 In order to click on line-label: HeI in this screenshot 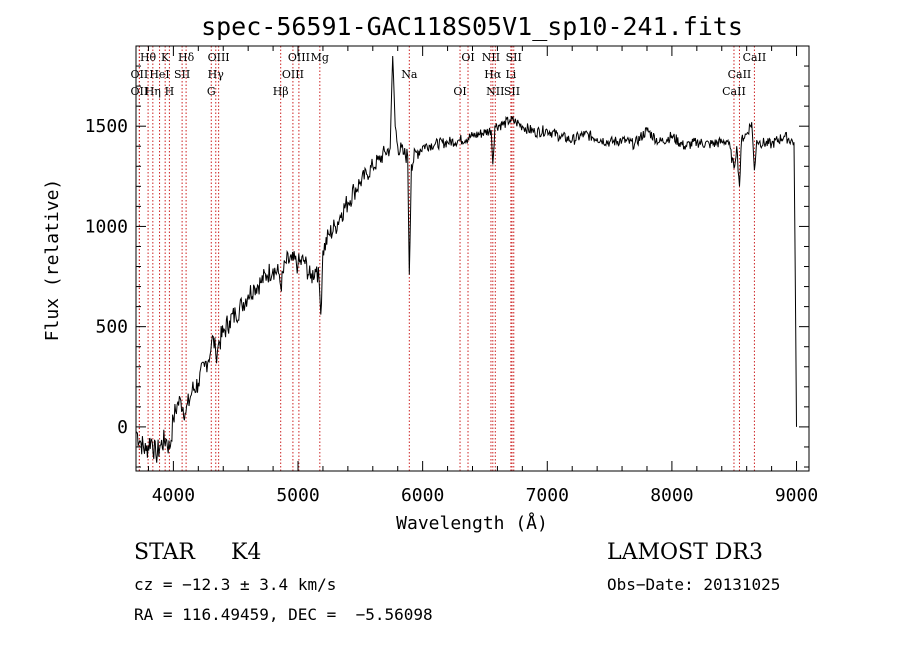, I will do `click(159, 74)`.